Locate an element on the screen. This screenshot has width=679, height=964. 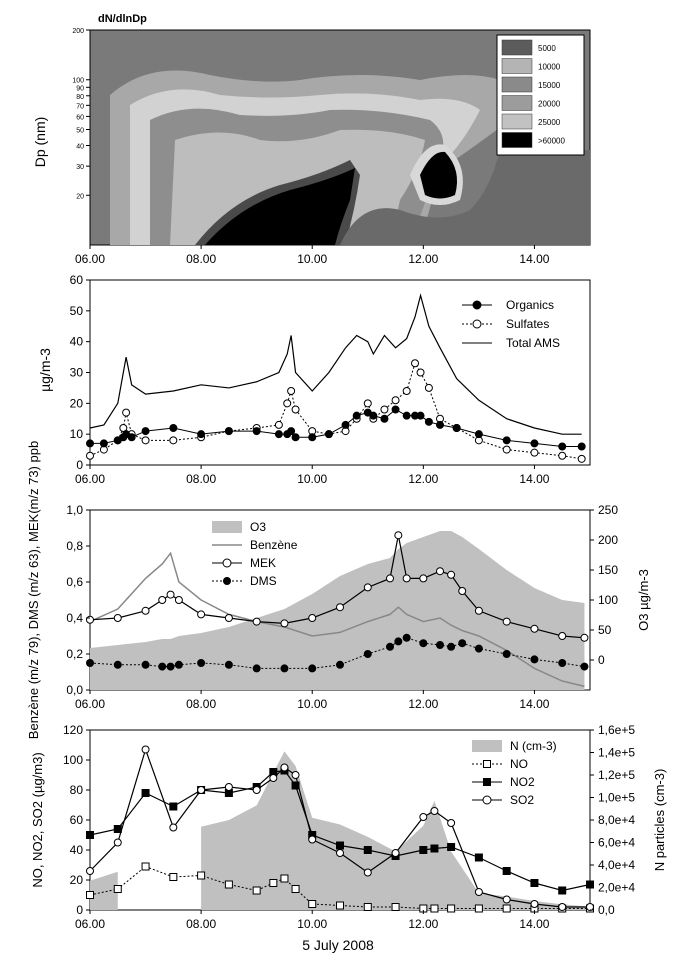
o3-area is located at coordinates (337, 610).